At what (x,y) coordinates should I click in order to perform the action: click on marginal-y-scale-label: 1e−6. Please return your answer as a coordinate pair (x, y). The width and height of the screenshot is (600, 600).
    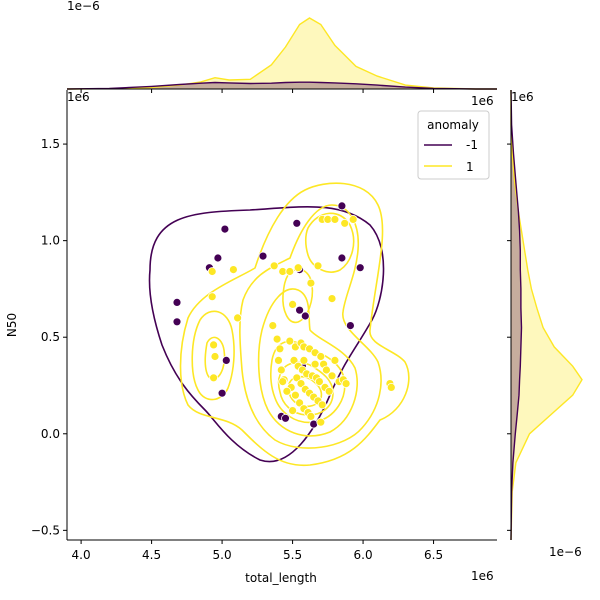
    Looking at the image, I should click on (565, 552).